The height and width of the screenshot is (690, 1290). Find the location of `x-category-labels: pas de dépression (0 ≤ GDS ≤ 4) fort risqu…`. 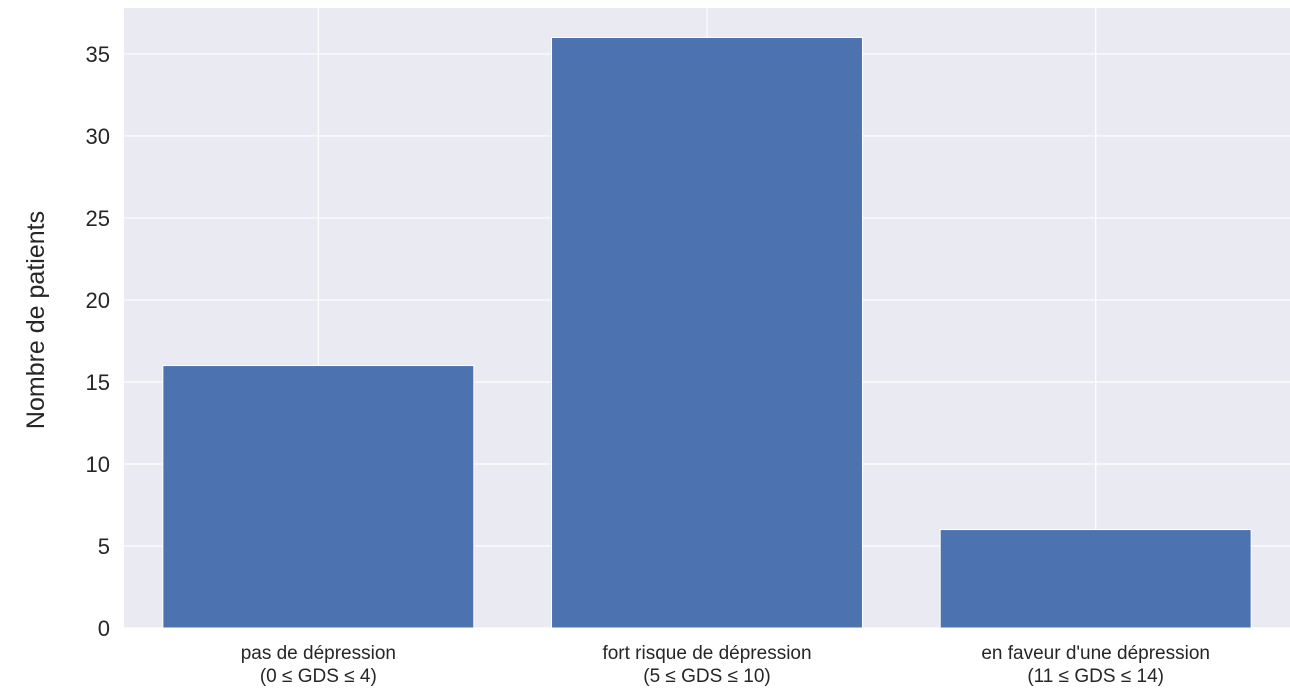

x-category-labels: pas de dépression (0 ≤ GDS ≤ 4) fort risqu… is located at coordinates (725, 665).